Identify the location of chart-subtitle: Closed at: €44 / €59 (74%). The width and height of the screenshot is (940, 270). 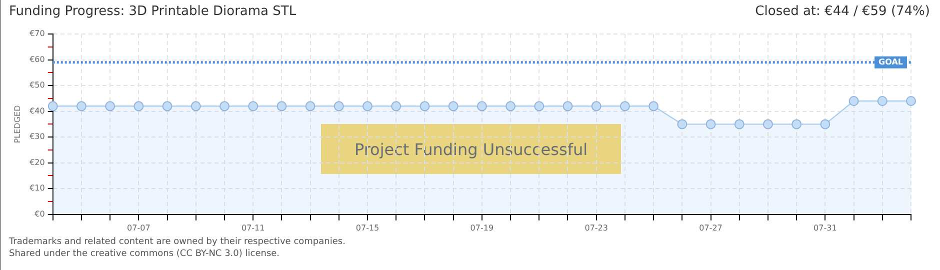
(842, 12).